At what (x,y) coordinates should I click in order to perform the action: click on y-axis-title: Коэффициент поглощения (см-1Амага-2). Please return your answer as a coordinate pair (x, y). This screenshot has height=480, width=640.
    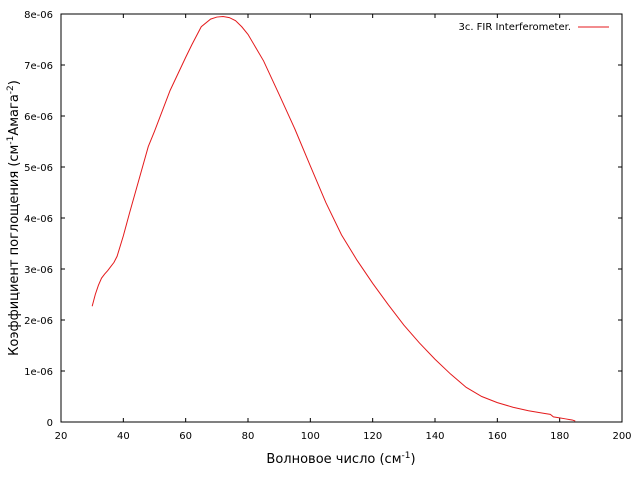
    Looking at the image, I should click on (14, 218).